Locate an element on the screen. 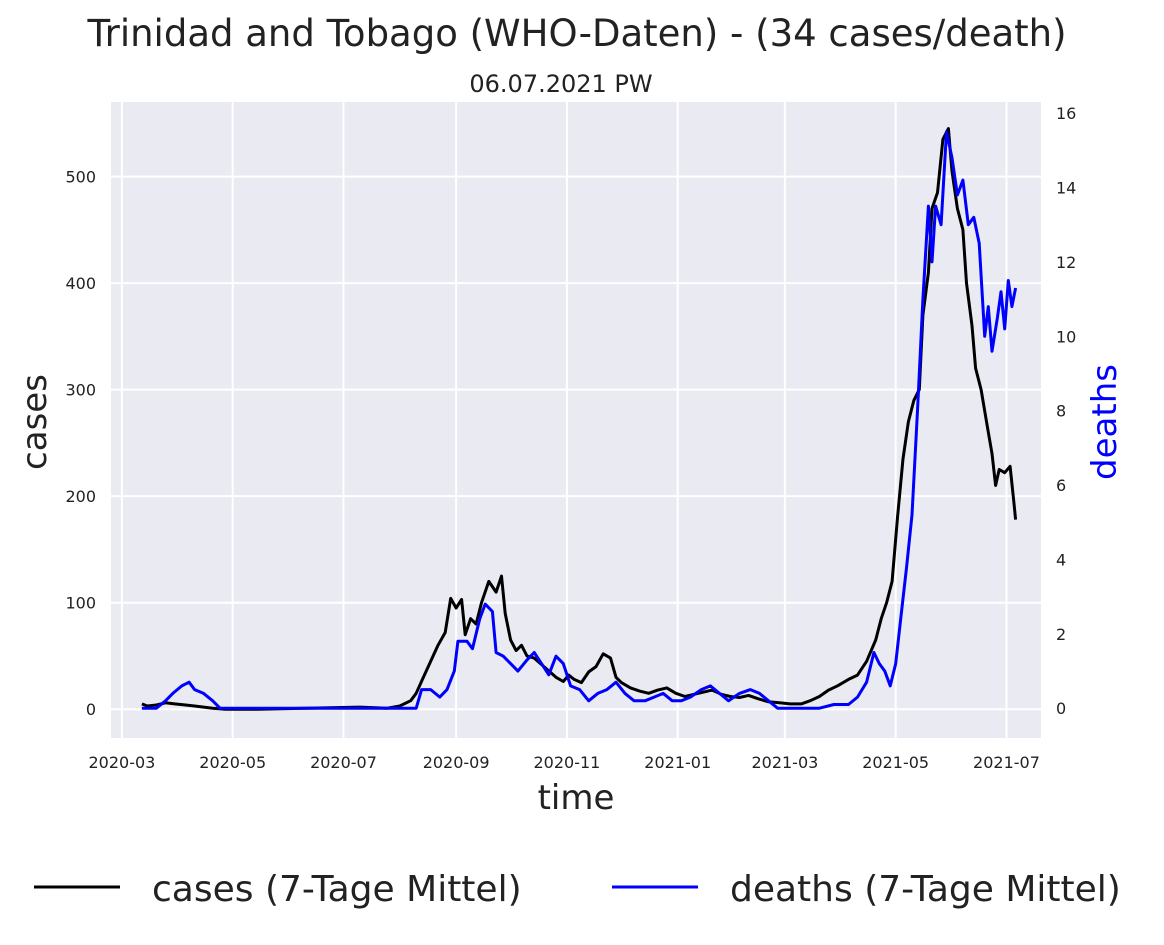 The image size is (1164, 945). legend-label-cases: cases (7-Tage Mittel) is located at coordinates (337, 889).